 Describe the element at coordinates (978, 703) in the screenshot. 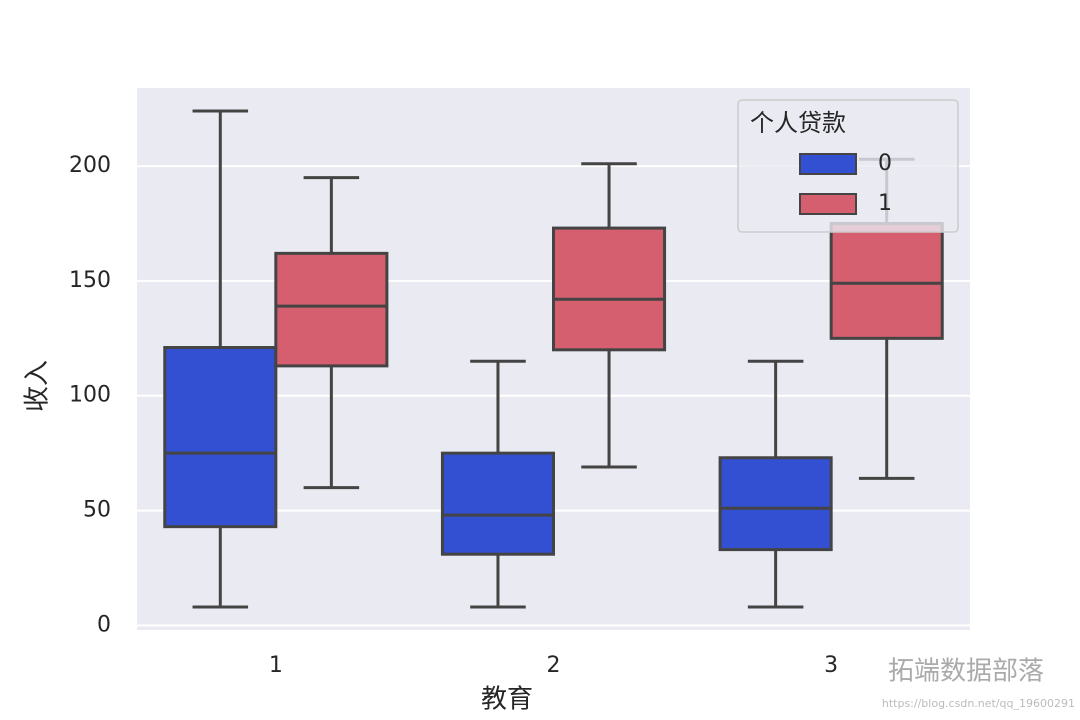

I see `watermark-url: https://blog.csdn.net/qq_19600291` at that location.